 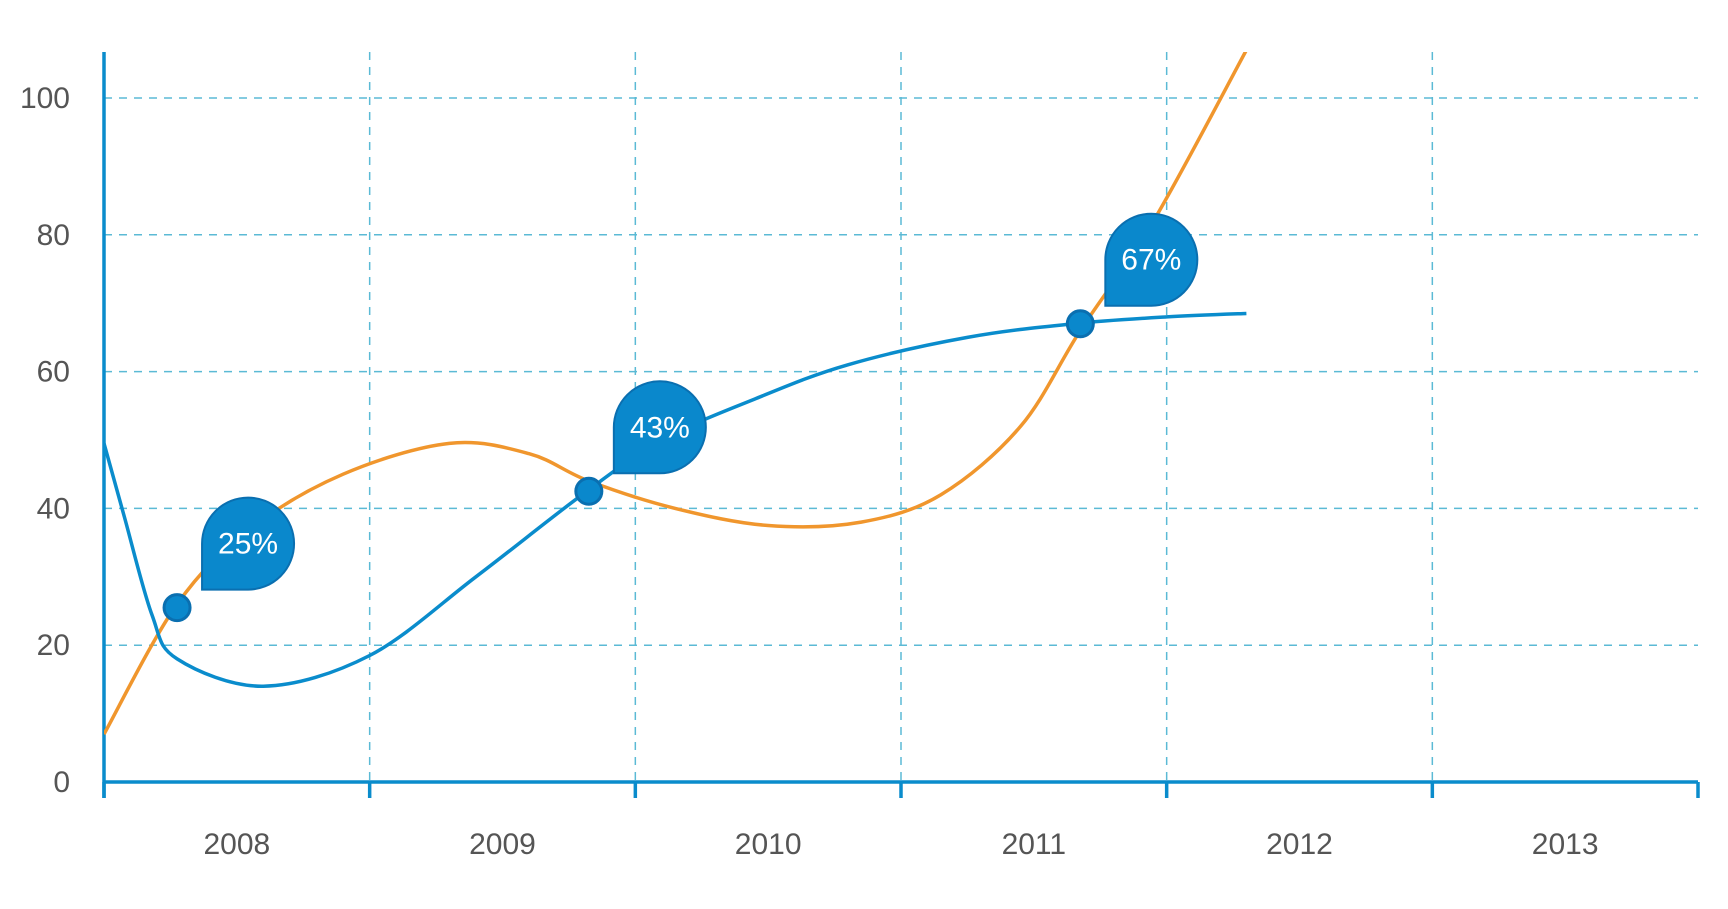 What do you see at coordinates (768, 844) in the screenshot?
I see `x-tick-label: 2010` at bounding box center [768, 844].